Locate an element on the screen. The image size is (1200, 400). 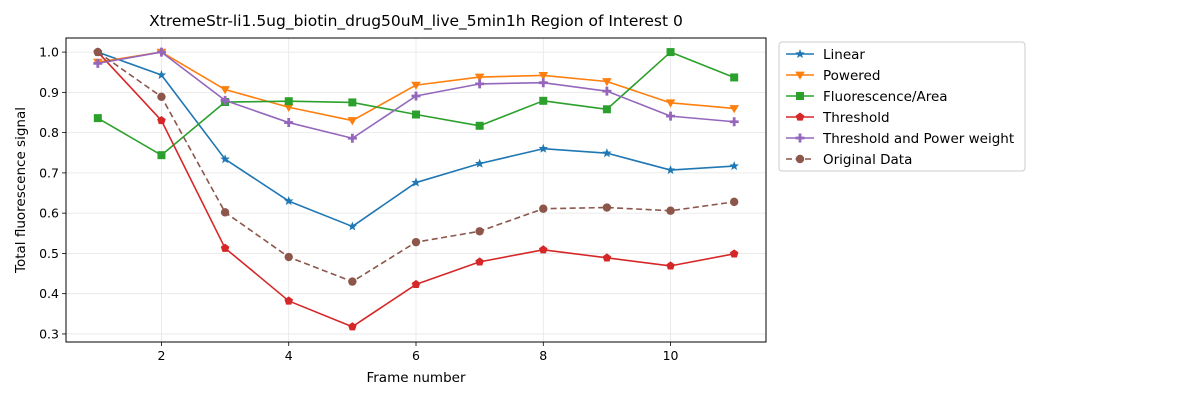
legend-label: Powered is located at coordinates (851, 76).